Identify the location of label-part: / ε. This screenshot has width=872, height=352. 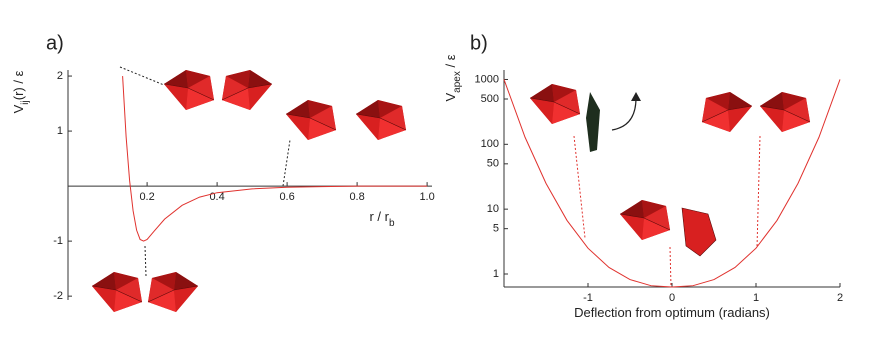
(450, 62).